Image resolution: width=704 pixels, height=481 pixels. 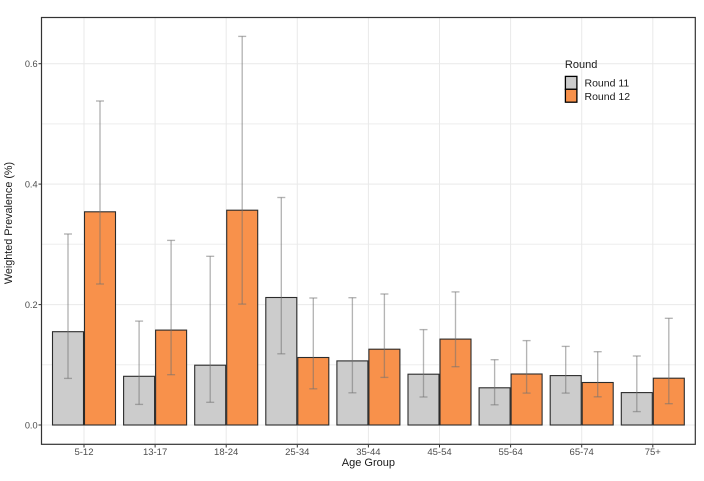 What do you see at coordinates (368, 452) in the screenshot?
I see `svg-text: 35-44` at bounding box center [368, 452].